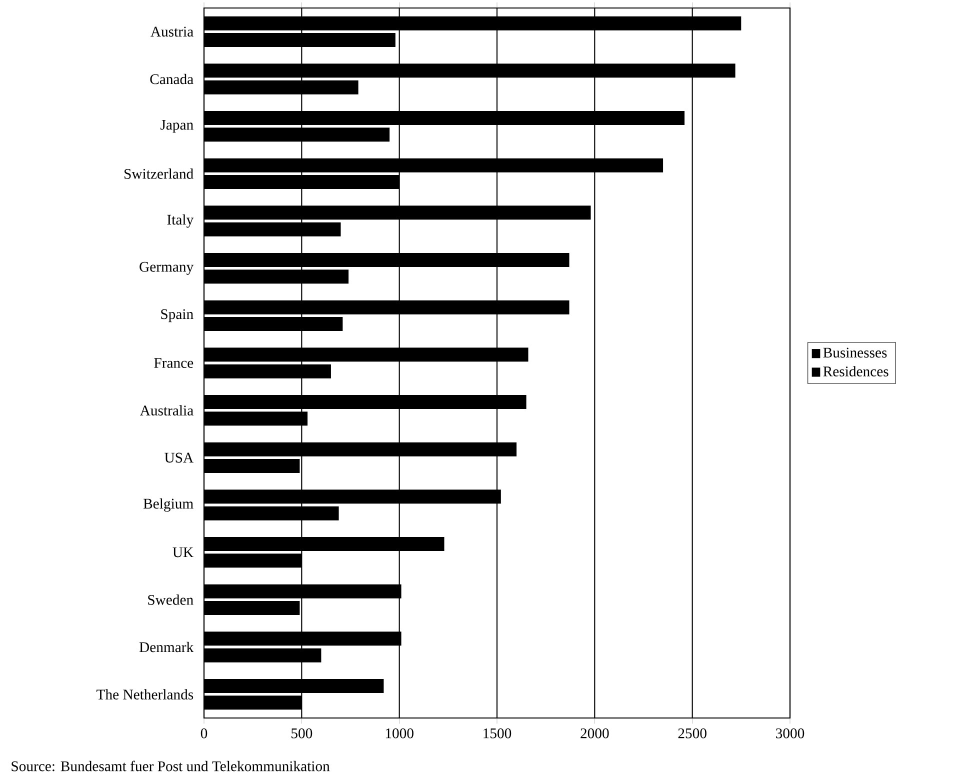  What do you see at coordinates (167, 268) in the screenshot?
I see `y-tick-label: Germany` at bounding box center [167, 268].